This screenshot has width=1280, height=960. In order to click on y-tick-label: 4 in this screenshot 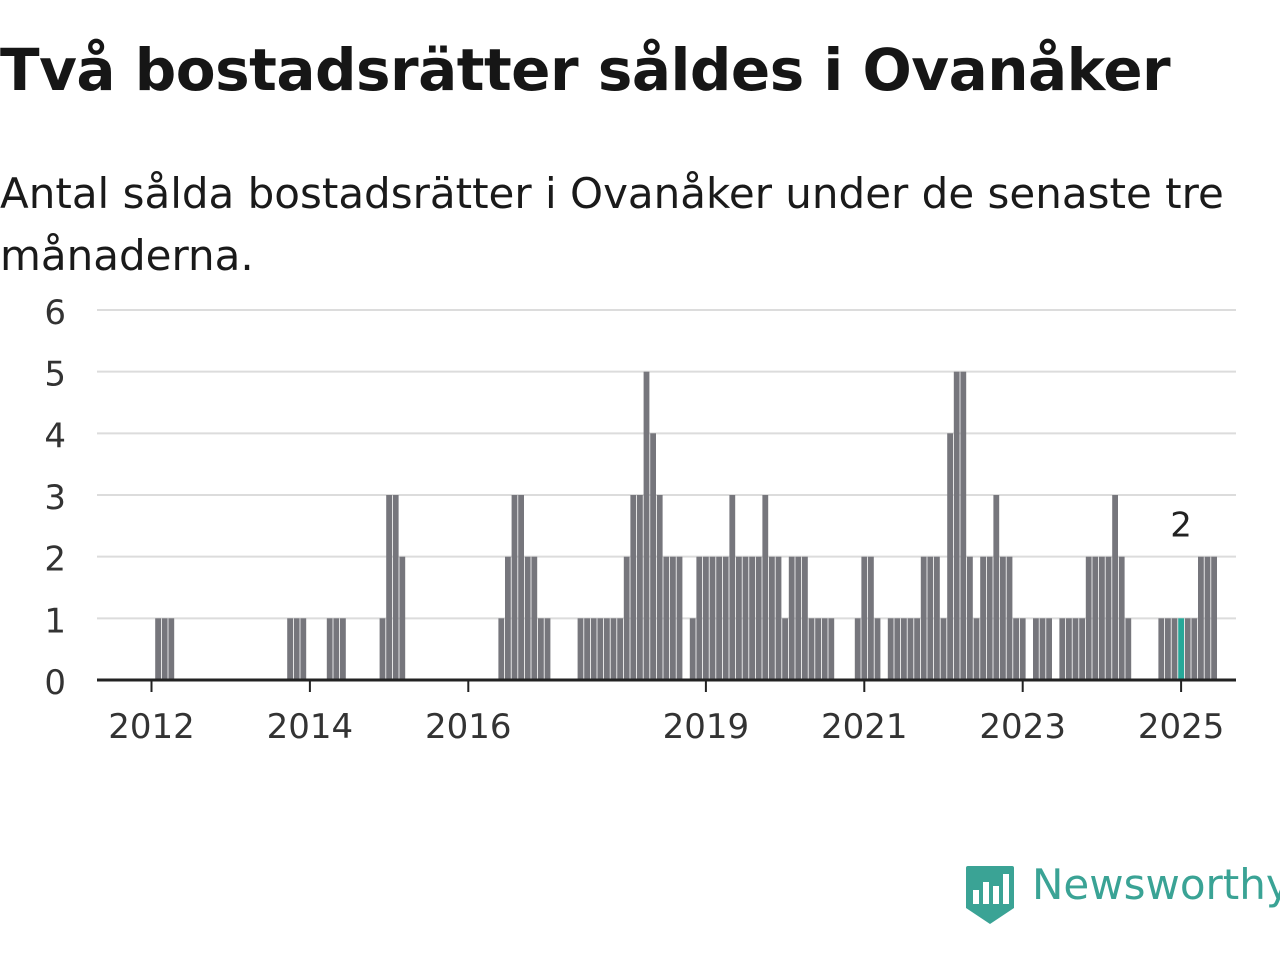, I will do `click(55, 436)`.